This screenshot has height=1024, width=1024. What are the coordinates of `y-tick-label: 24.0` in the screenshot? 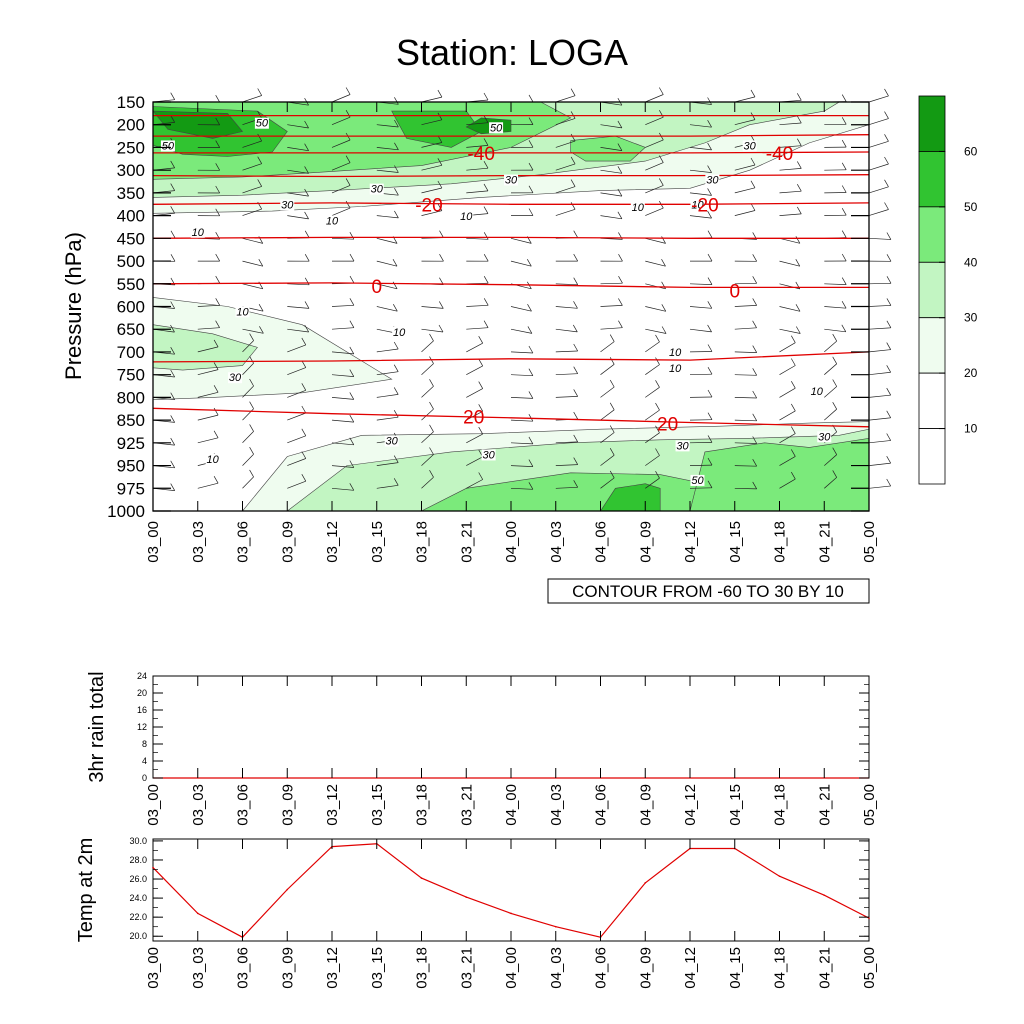 It's located at (138, 898).